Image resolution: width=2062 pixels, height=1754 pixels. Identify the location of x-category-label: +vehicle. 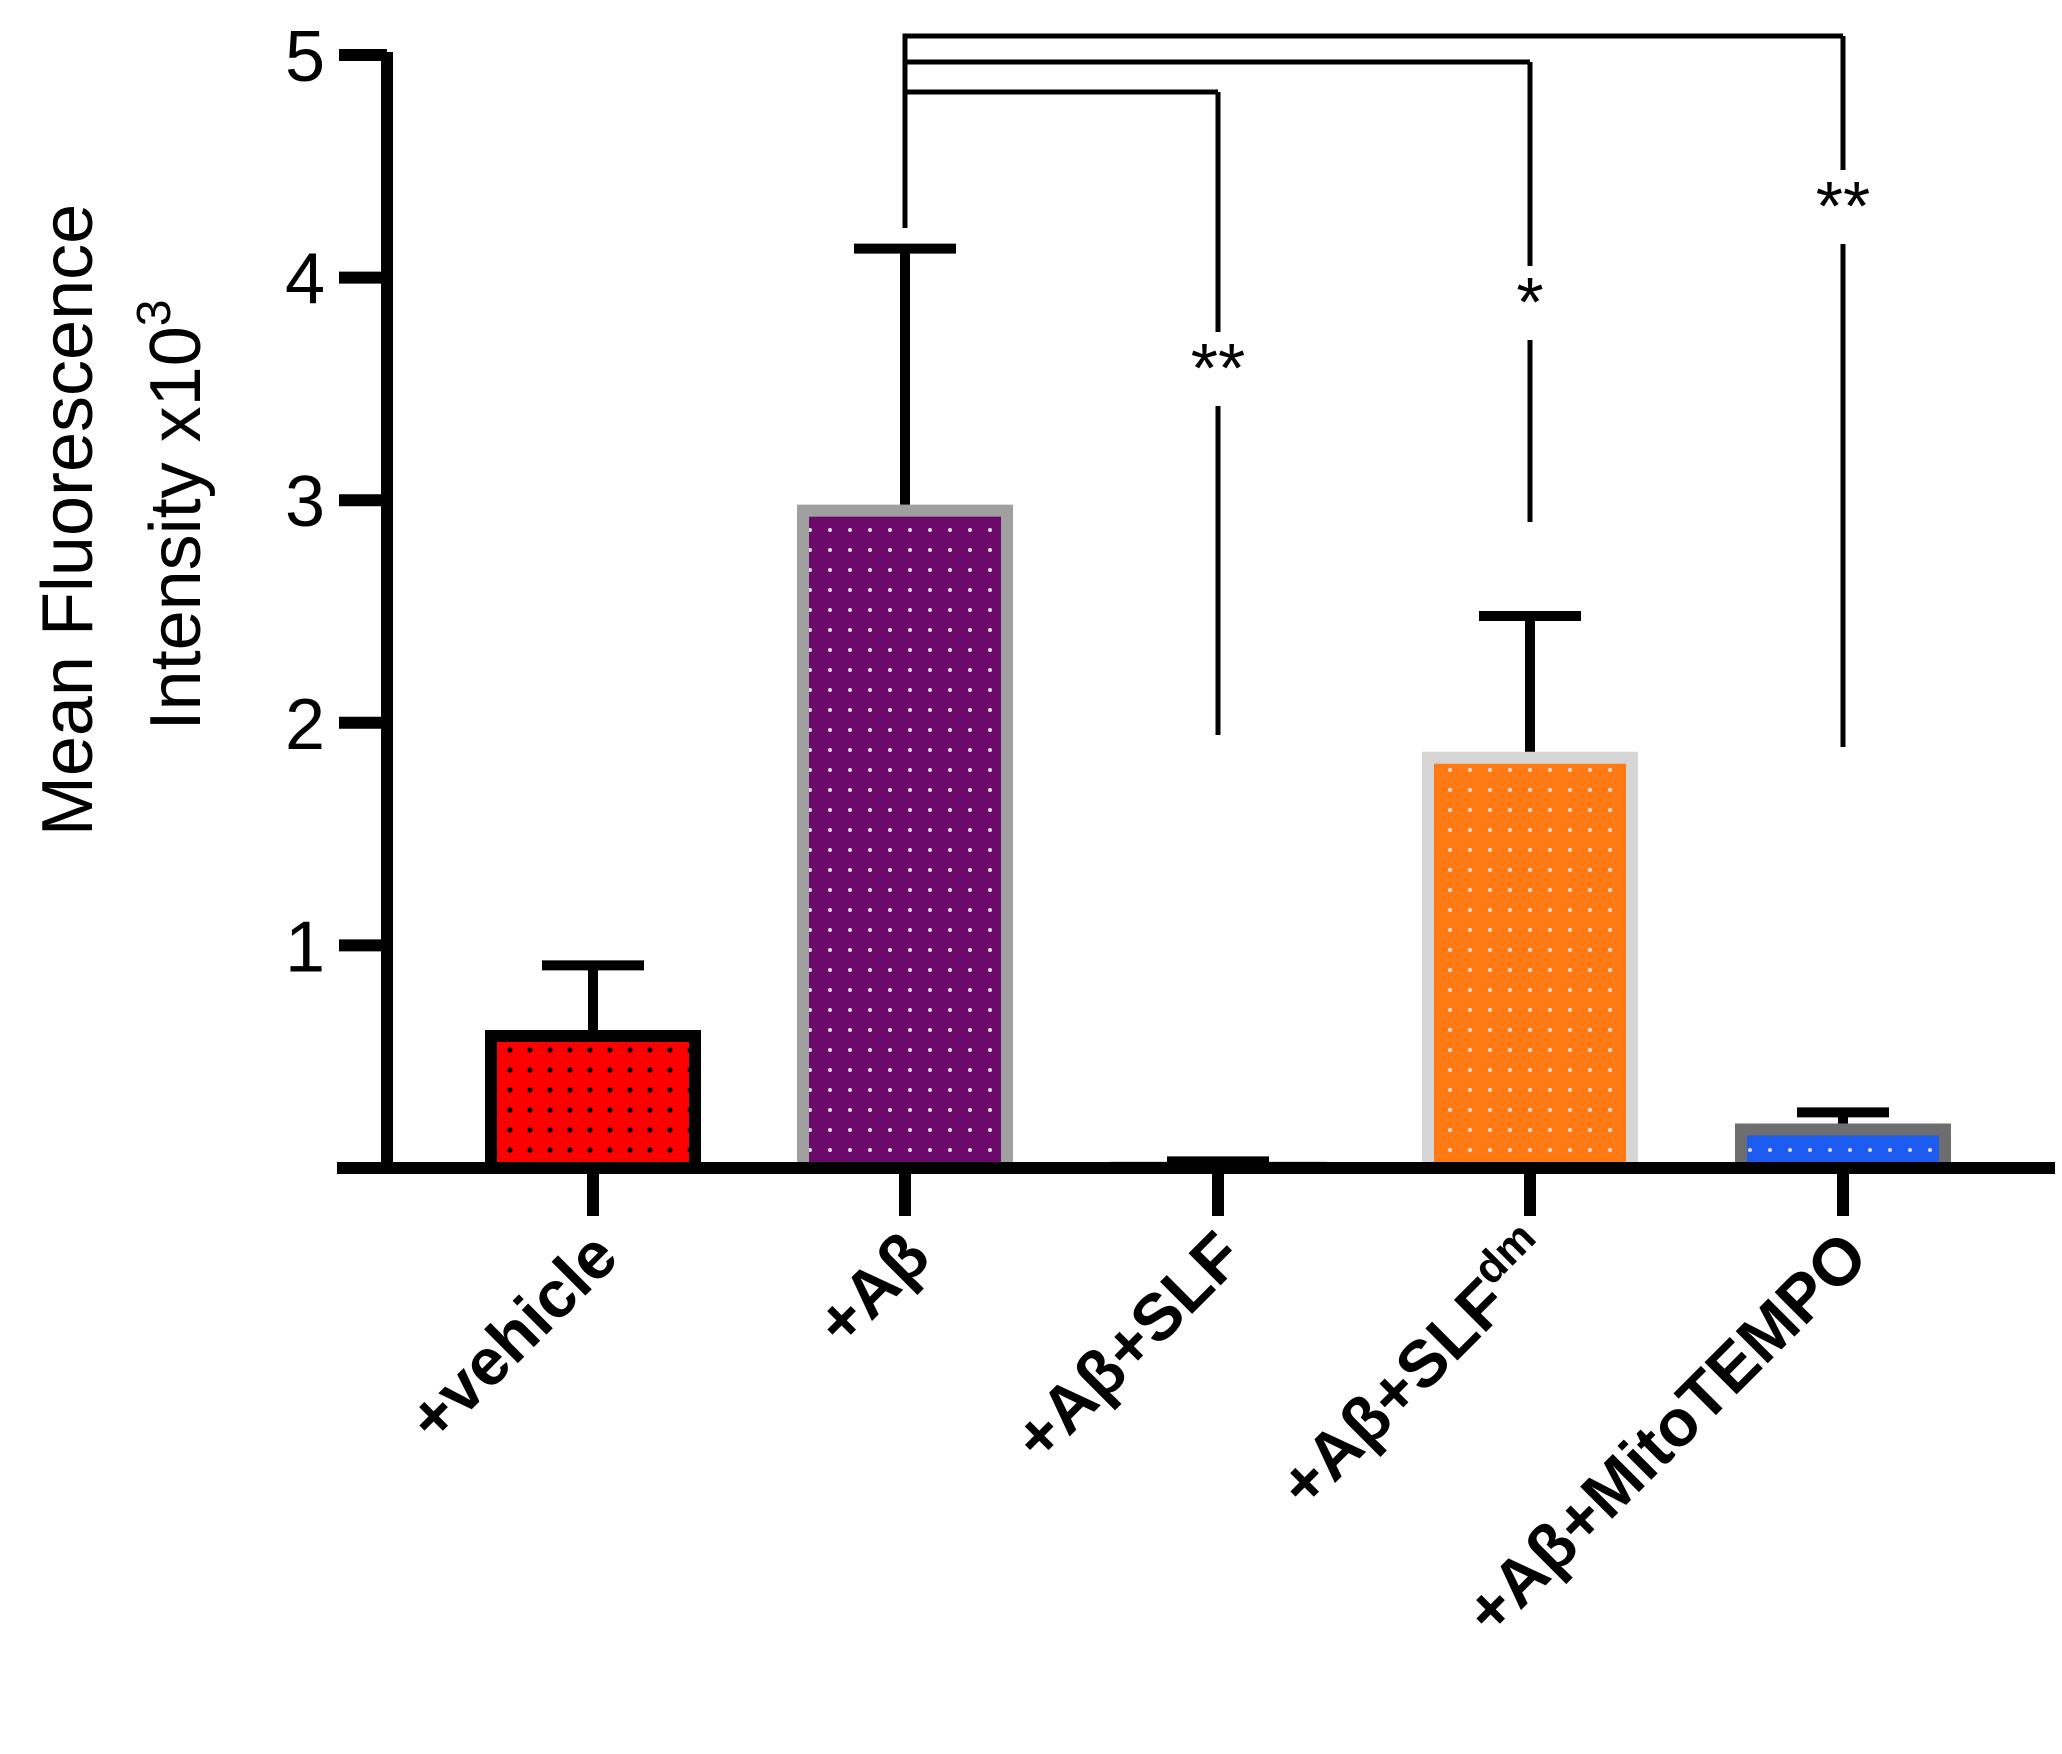
(512, 1337).